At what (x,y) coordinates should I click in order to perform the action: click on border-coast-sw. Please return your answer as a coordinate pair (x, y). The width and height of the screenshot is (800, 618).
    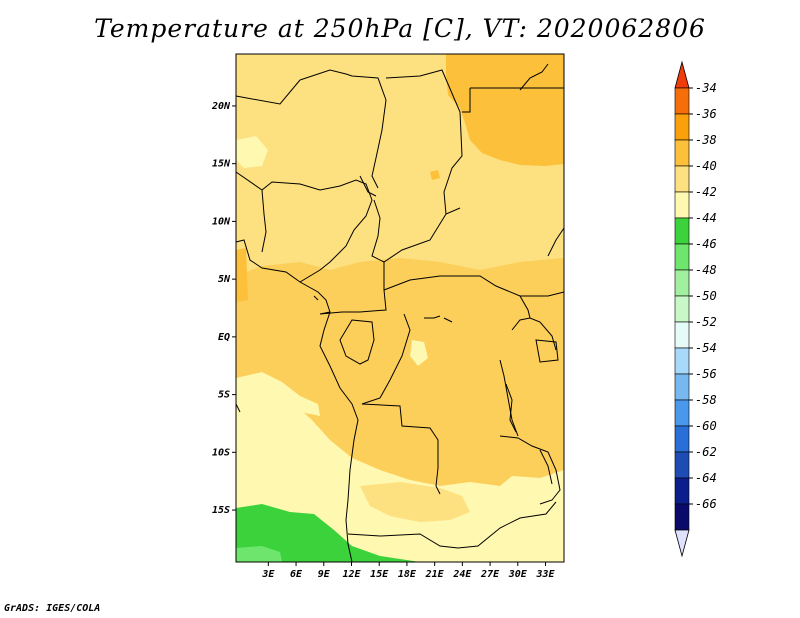
    Looking at the image, I should click on (238, 408).